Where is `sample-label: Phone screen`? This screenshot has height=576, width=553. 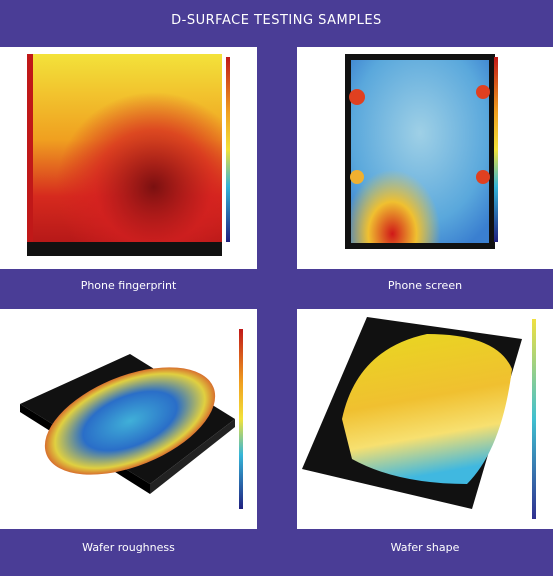 sample-label: Phone screen is located at coordinates (425, 285).